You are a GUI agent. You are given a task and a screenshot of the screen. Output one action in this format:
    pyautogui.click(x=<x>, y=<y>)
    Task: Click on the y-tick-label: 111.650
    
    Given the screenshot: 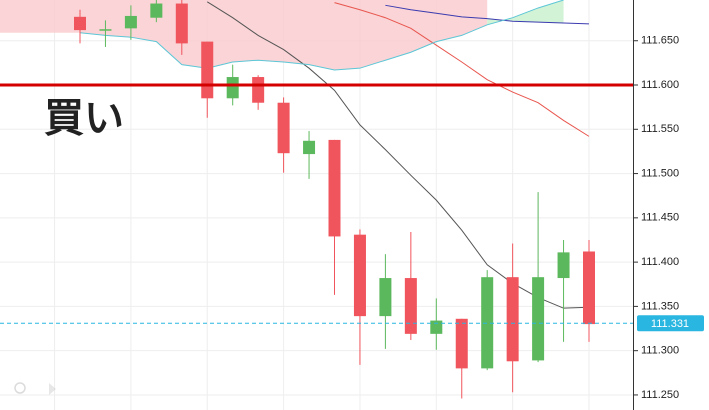 What is the action you would take?
    pyautogui.click(x=660, y=41)
    